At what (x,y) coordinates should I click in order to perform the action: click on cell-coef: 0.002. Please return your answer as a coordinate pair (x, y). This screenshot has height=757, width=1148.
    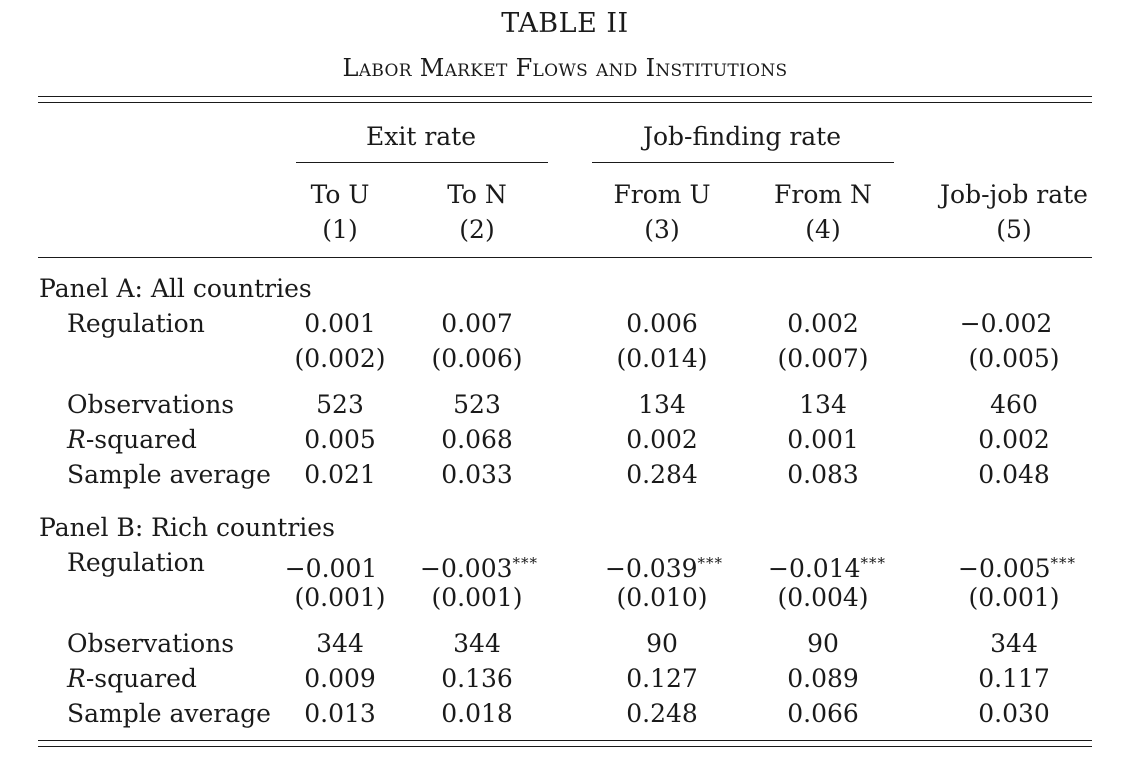
    Looking at the image, I should click on (823, 323).